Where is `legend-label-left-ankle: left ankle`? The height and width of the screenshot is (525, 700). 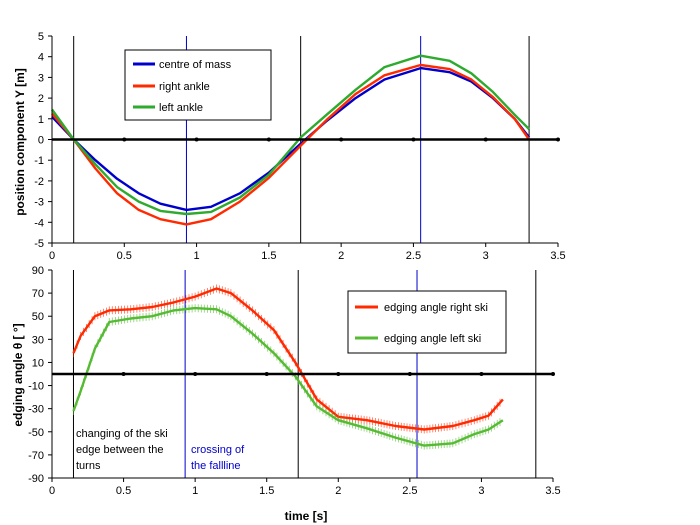 legend-label-left-ankle: left ankle is located at coordinates (181, 108).